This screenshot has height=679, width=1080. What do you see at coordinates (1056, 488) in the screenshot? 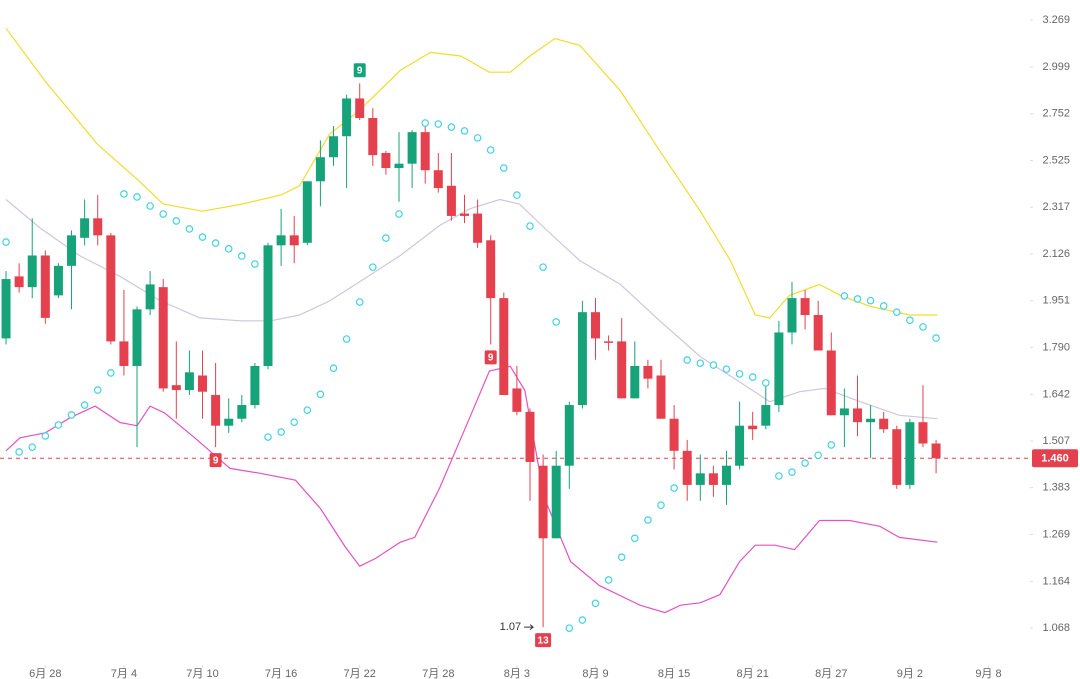
I see `y-tick-label: 1.383` at bounding box center [1056, 488].